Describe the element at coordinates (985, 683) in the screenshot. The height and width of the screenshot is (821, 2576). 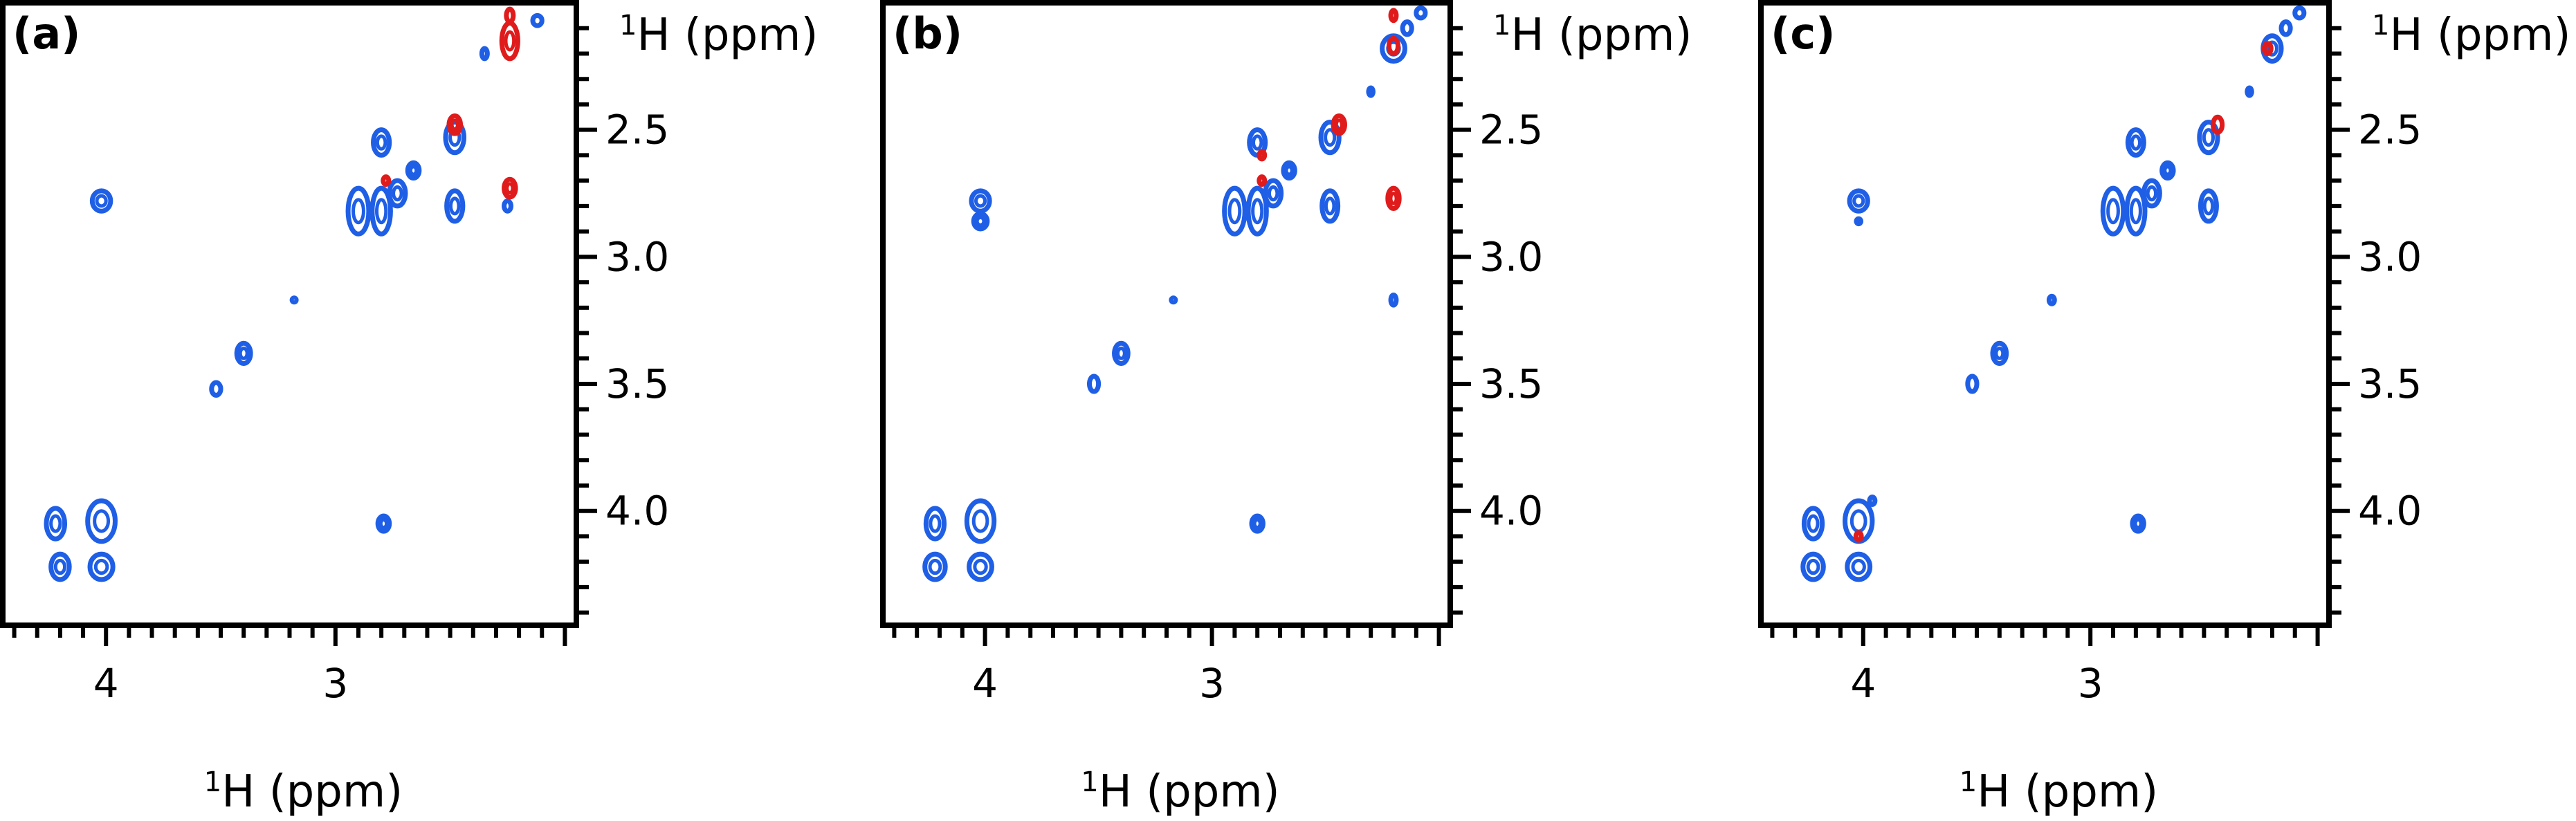
I see `x-tick-label: 4` at that location.